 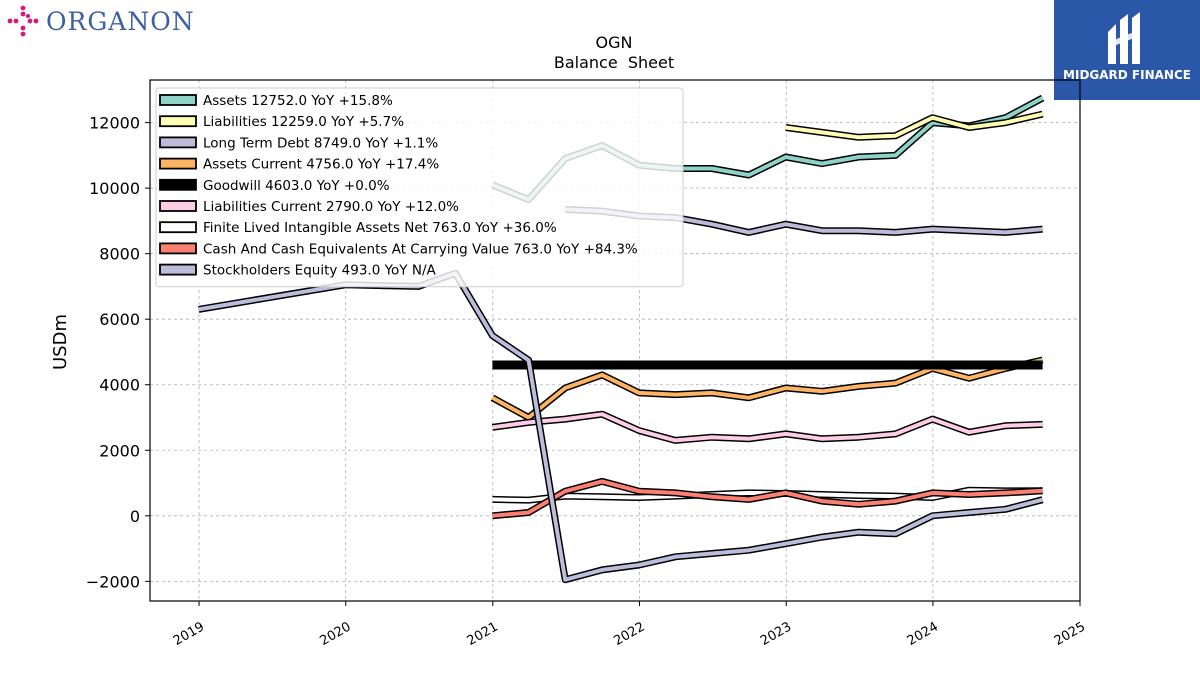 I want to click on brand-name: MIDGARD FINANCE, so click(x=1127, y=75).